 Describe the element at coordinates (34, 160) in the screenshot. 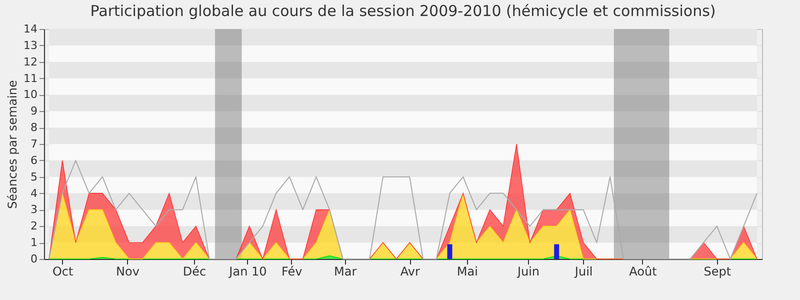

I see `y-tick-label: 6` at that location.